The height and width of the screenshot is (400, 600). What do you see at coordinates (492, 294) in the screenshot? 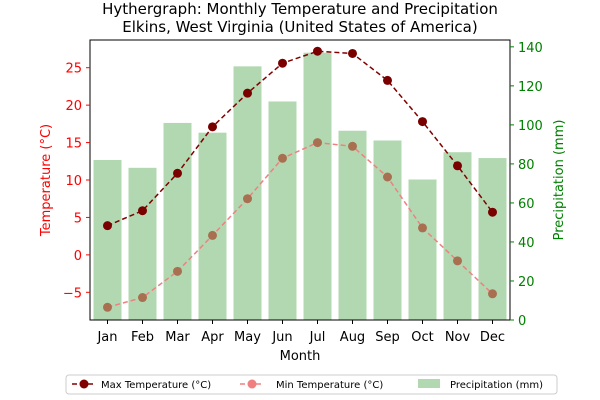
I see `min-temp-point-dec` at bounding box center [492, 294].